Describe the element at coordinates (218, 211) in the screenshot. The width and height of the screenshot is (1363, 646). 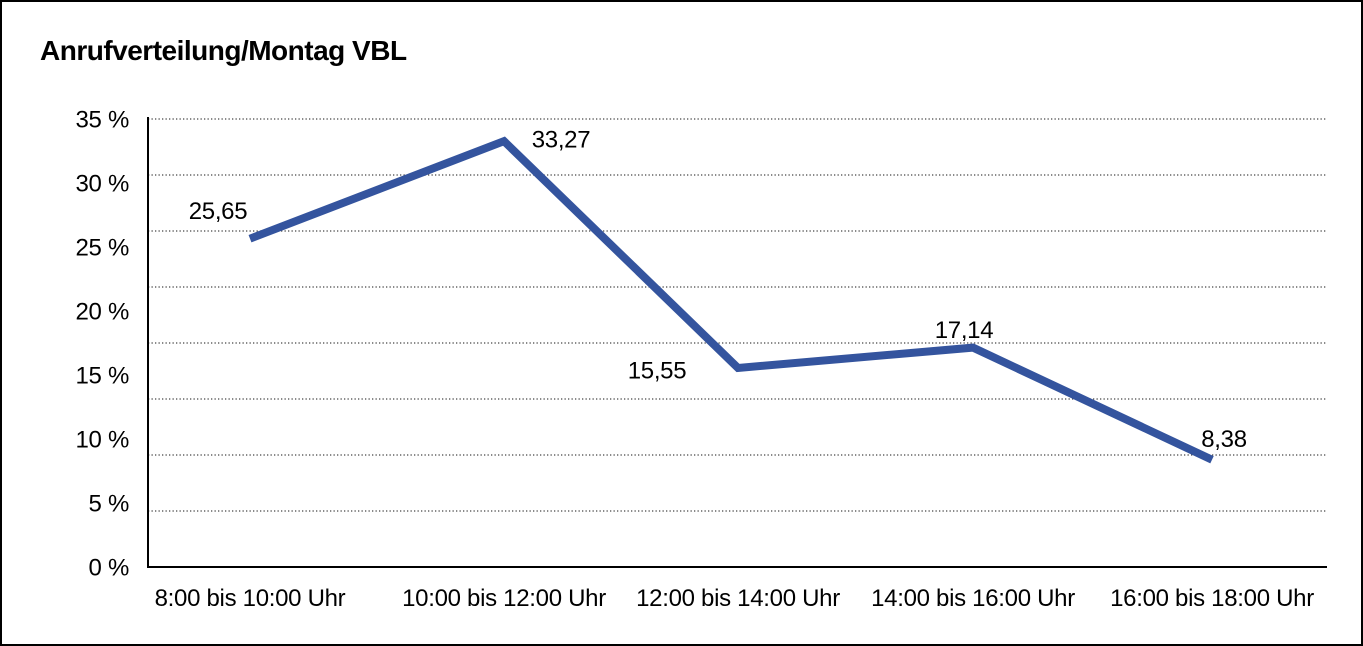
I see `data-point-label: 25,65` at that location.